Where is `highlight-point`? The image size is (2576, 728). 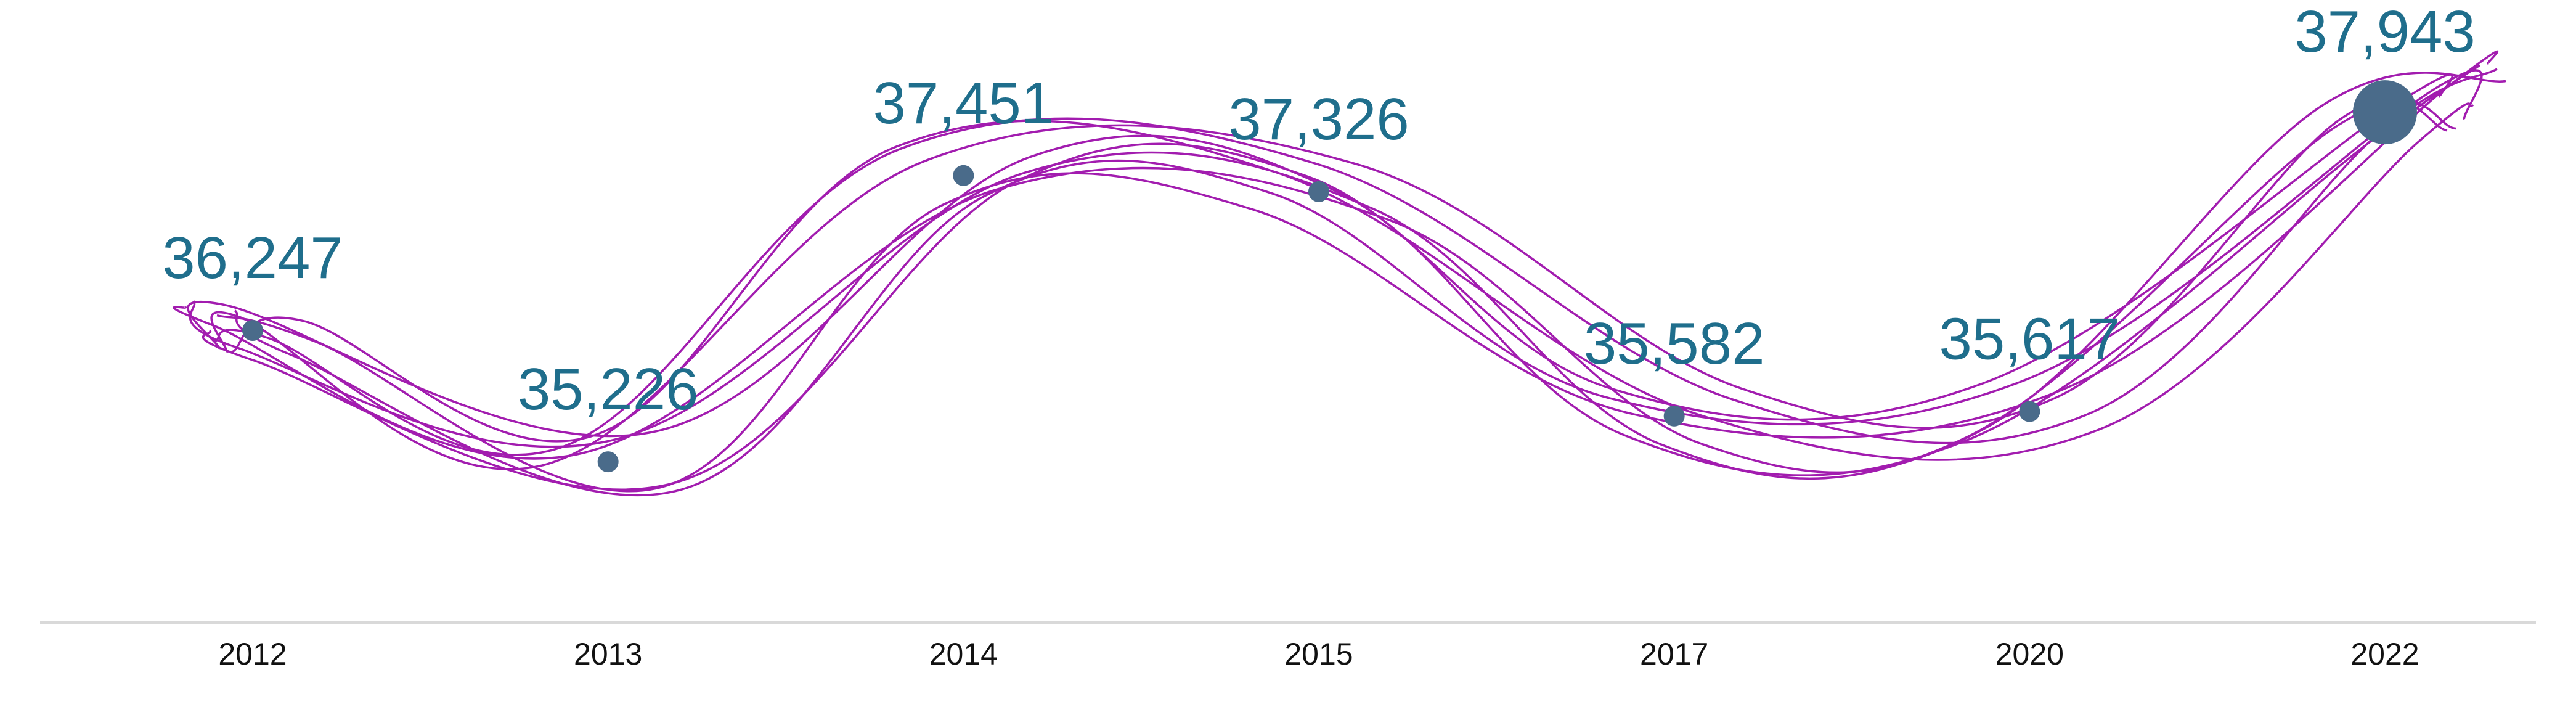
highlight-point is located at coordinates (2385, 113).